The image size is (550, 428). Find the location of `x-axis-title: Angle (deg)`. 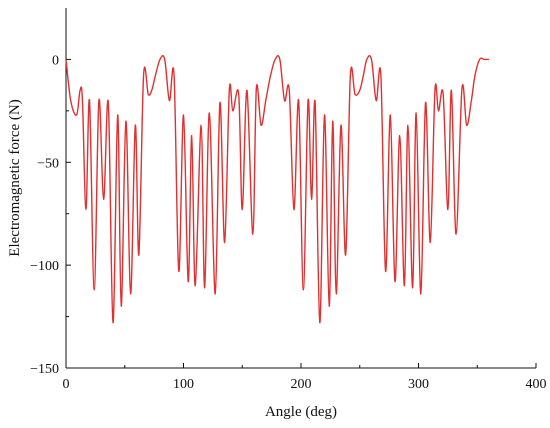

x-axis-title: Angle (deg) is located at coordinates (301, 412).